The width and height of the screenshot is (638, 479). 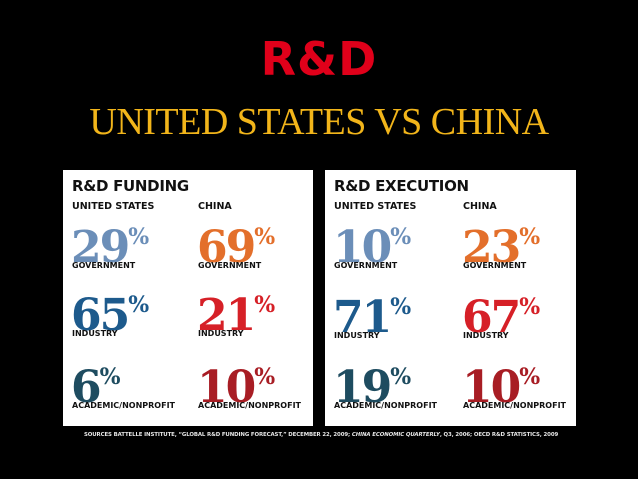 I want to click on stat-value: 23%, so click(x=501, y=247).